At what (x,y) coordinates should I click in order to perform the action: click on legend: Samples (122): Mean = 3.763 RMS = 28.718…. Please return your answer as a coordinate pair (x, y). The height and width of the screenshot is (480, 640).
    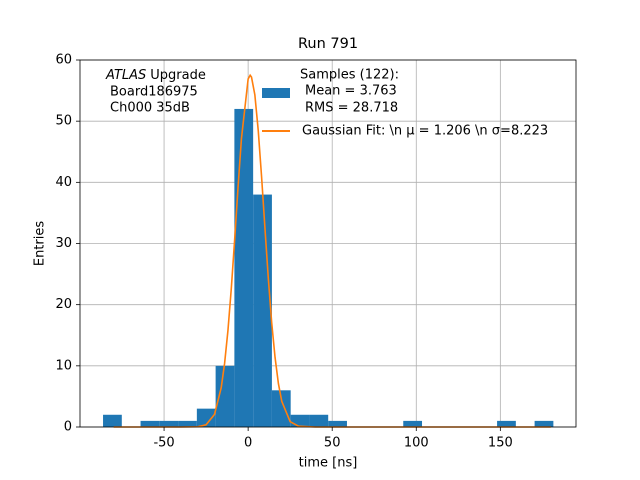
    Looking at the image, I should click on (405, 103).